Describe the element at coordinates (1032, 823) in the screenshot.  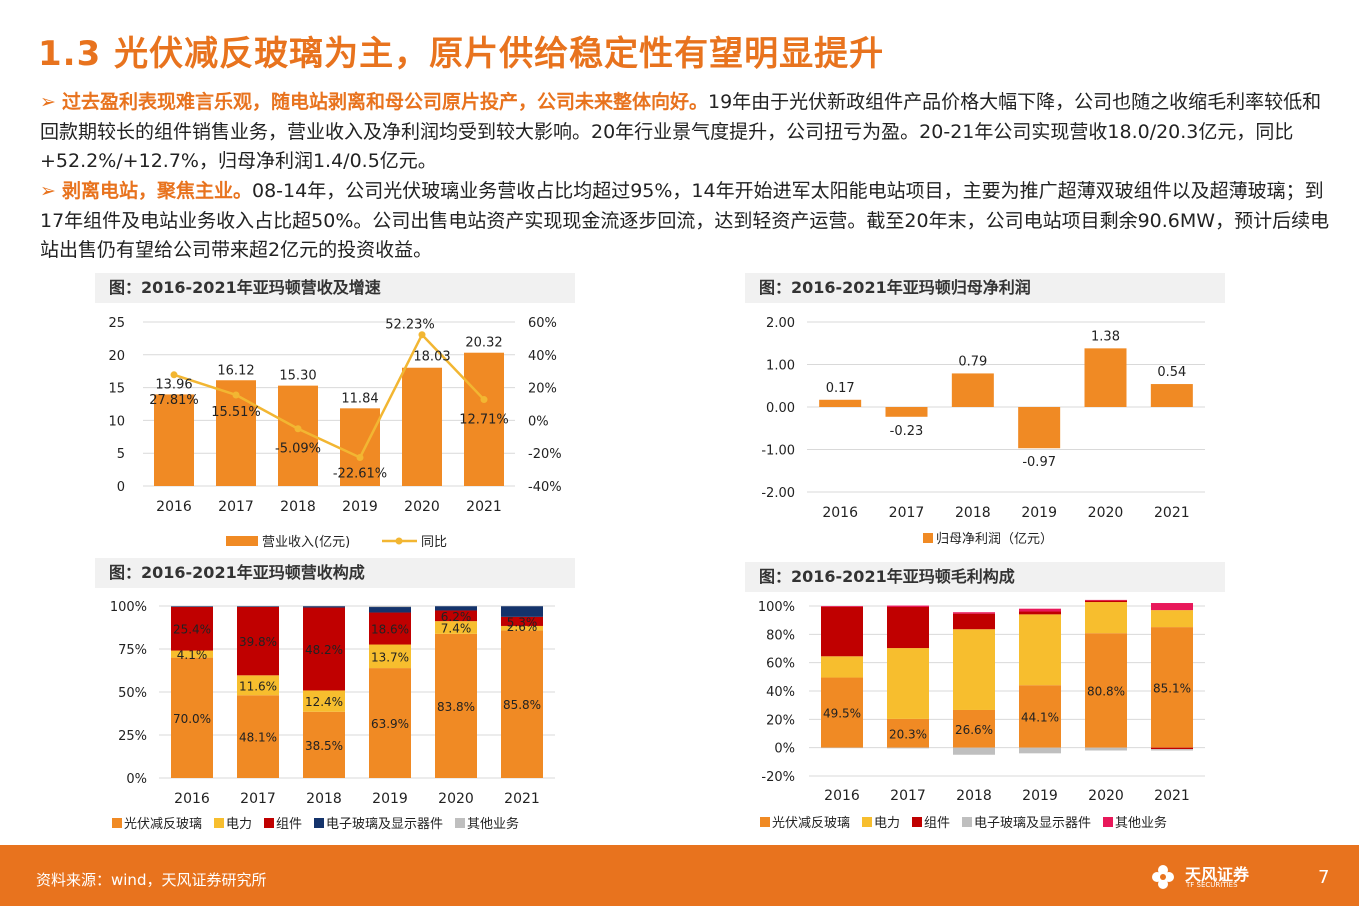
I see `legend-label: 电子玻璃及显示器件` at that location.